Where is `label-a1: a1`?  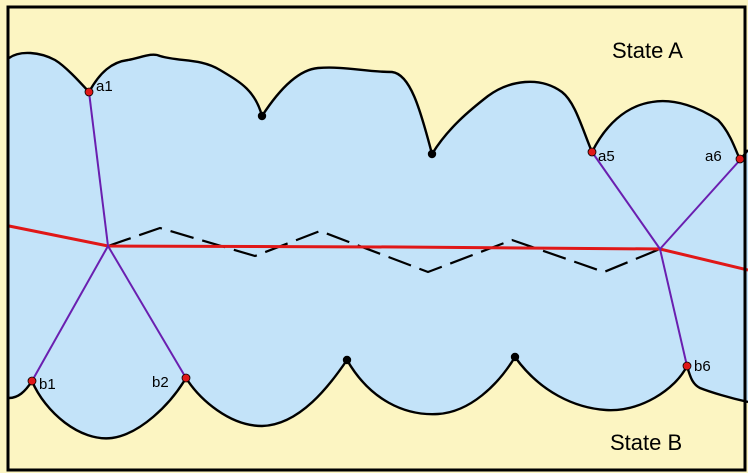 label-a1: a1 is located at coordinates (104, 86).